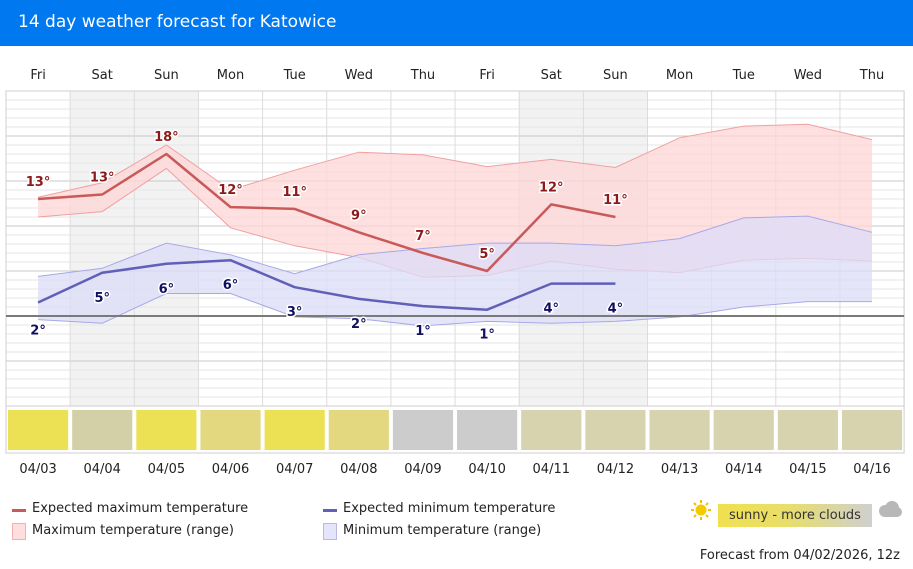 The height and width of the screenshot is (569, 913). Describe the element at coordinates (872, 469) in the screenshot. I see `date-label: 04/16` at that location.